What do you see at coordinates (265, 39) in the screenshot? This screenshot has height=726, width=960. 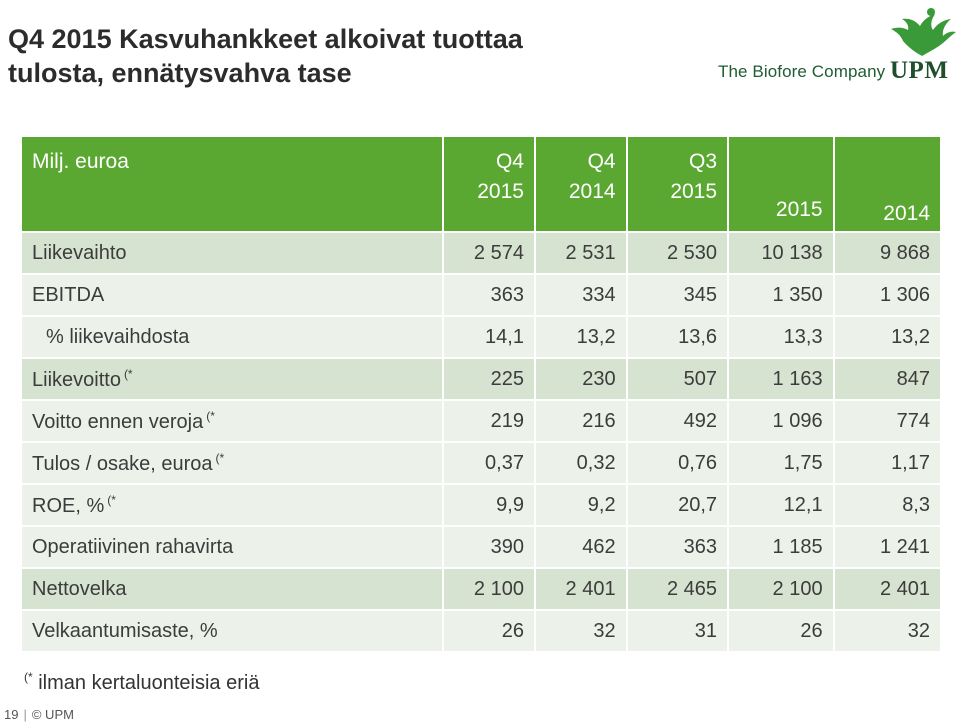 I see `page-title-line-1: Q4 2015 Kasvuhankkeet alkoivat tuottaa` at bounding box center [265, 39].